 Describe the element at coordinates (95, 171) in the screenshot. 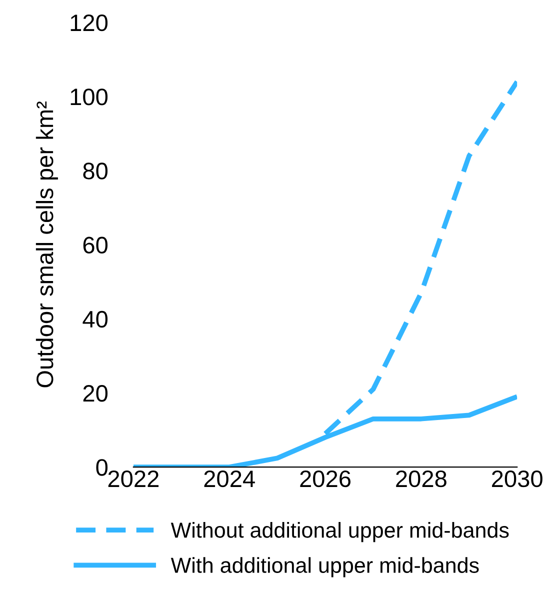

I see `y-tick-label: 80` at that location.